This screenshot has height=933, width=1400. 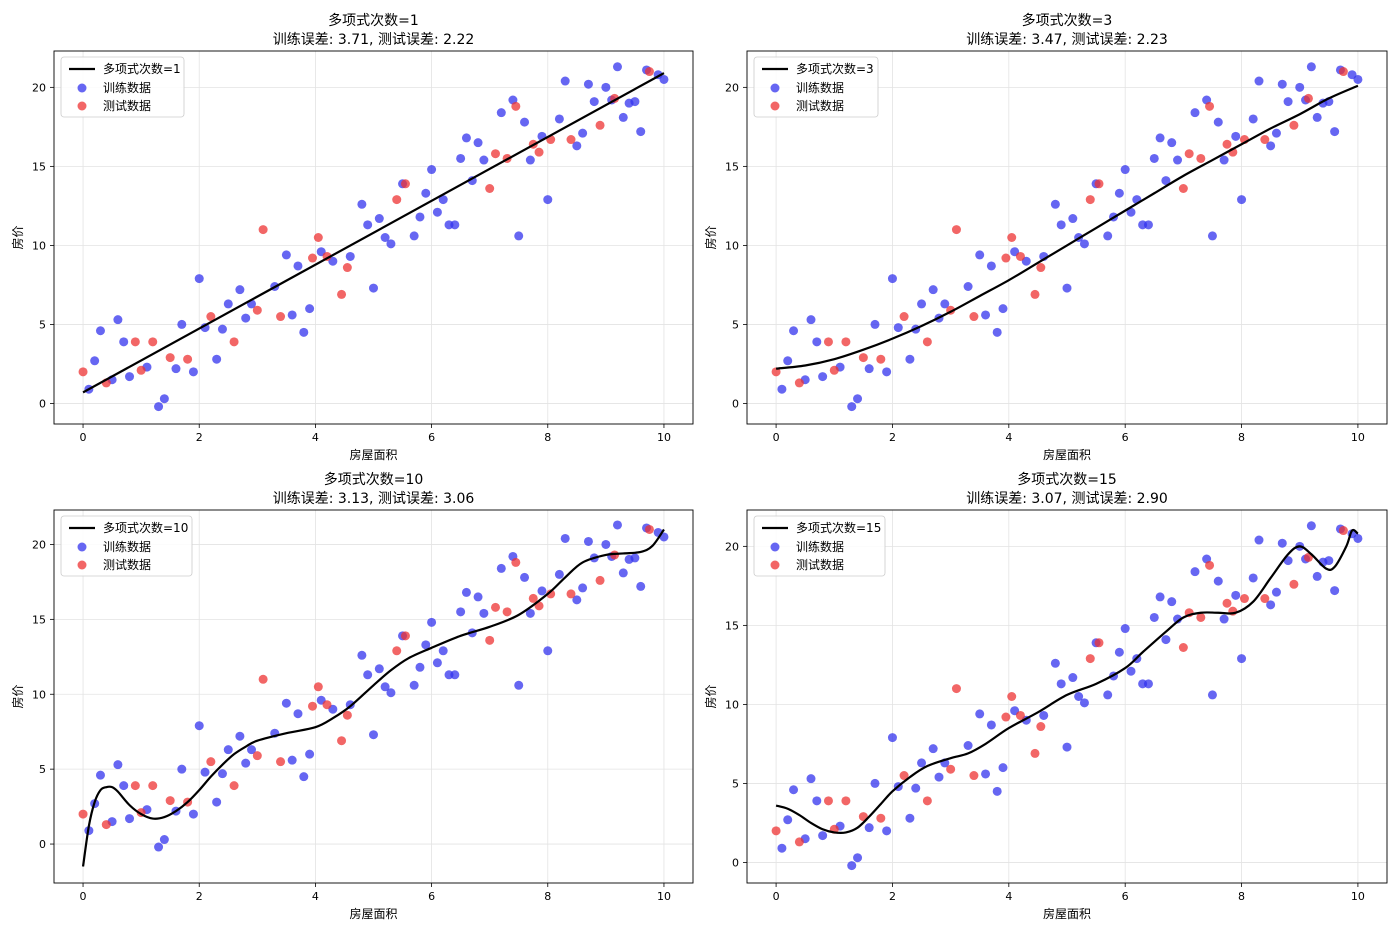 I want to click on y-tick-label: 10, so click(x=39, y=694).